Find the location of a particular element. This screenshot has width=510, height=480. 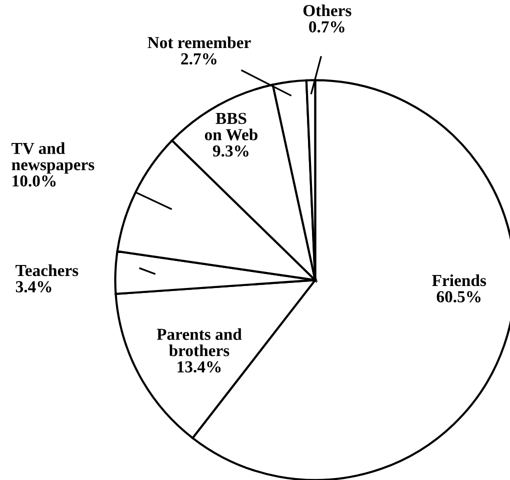

legend-label: BBS on Web is located at coordinates (231, 126).